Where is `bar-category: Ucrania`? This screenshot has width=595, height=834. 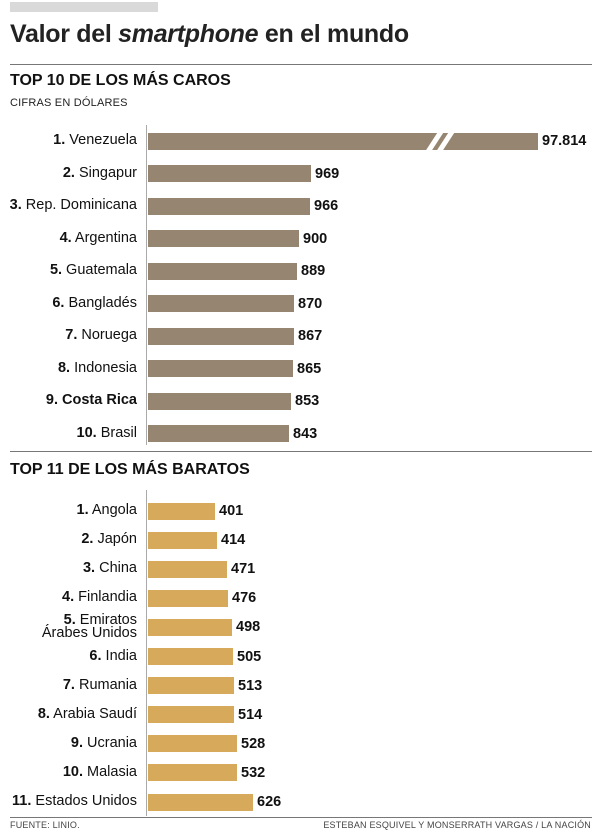 bar-category: Ucrania is located at coordinates (110, 742).